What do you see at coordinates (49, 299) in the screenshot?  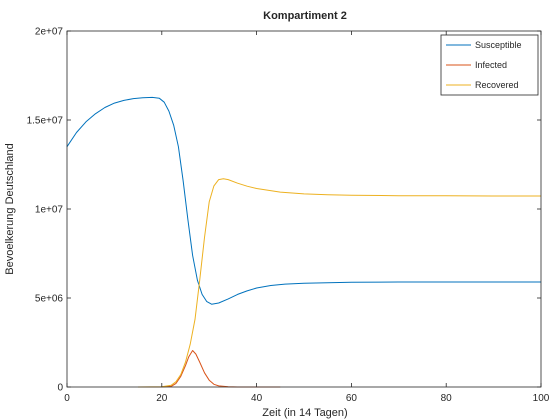 I see `y-tick-label: 5e+06` at bounding box center [49, 299].